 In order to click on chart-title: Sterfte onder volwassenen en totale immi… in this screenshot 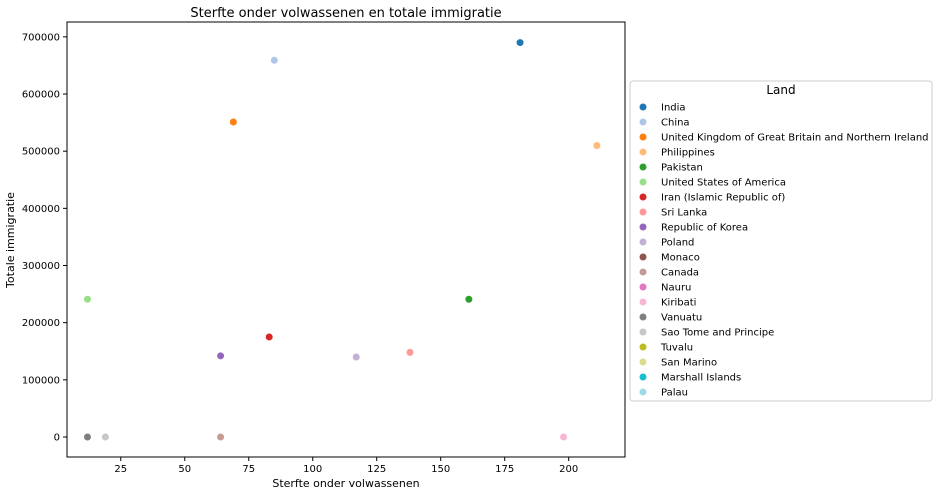, I will do `click(345, 13)`.